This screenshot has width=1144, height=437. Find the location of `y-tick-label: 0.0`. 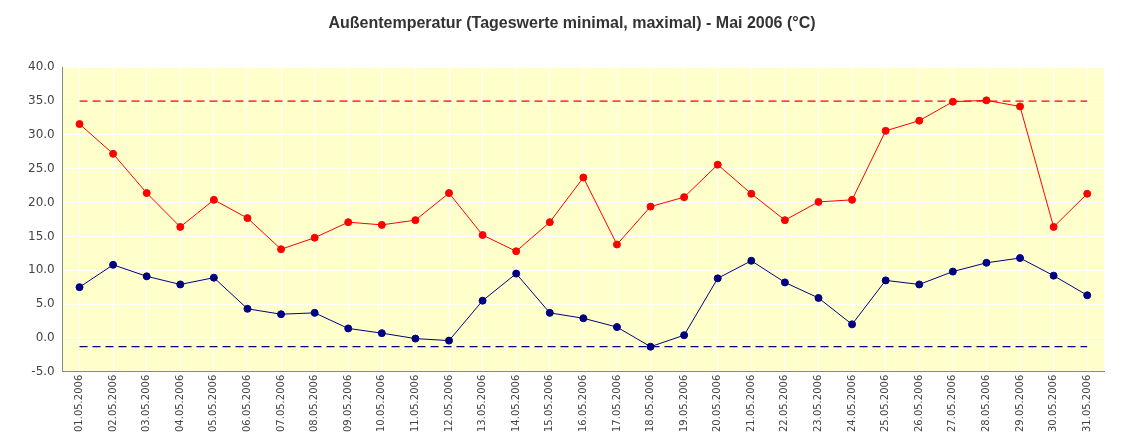

y-tick-label: 0.0 is located at coordinates (45, 337).